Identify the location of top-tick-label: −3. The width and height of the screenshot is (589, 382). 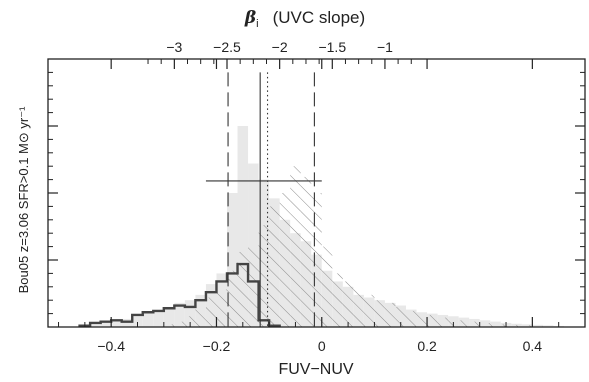
(174, 47).